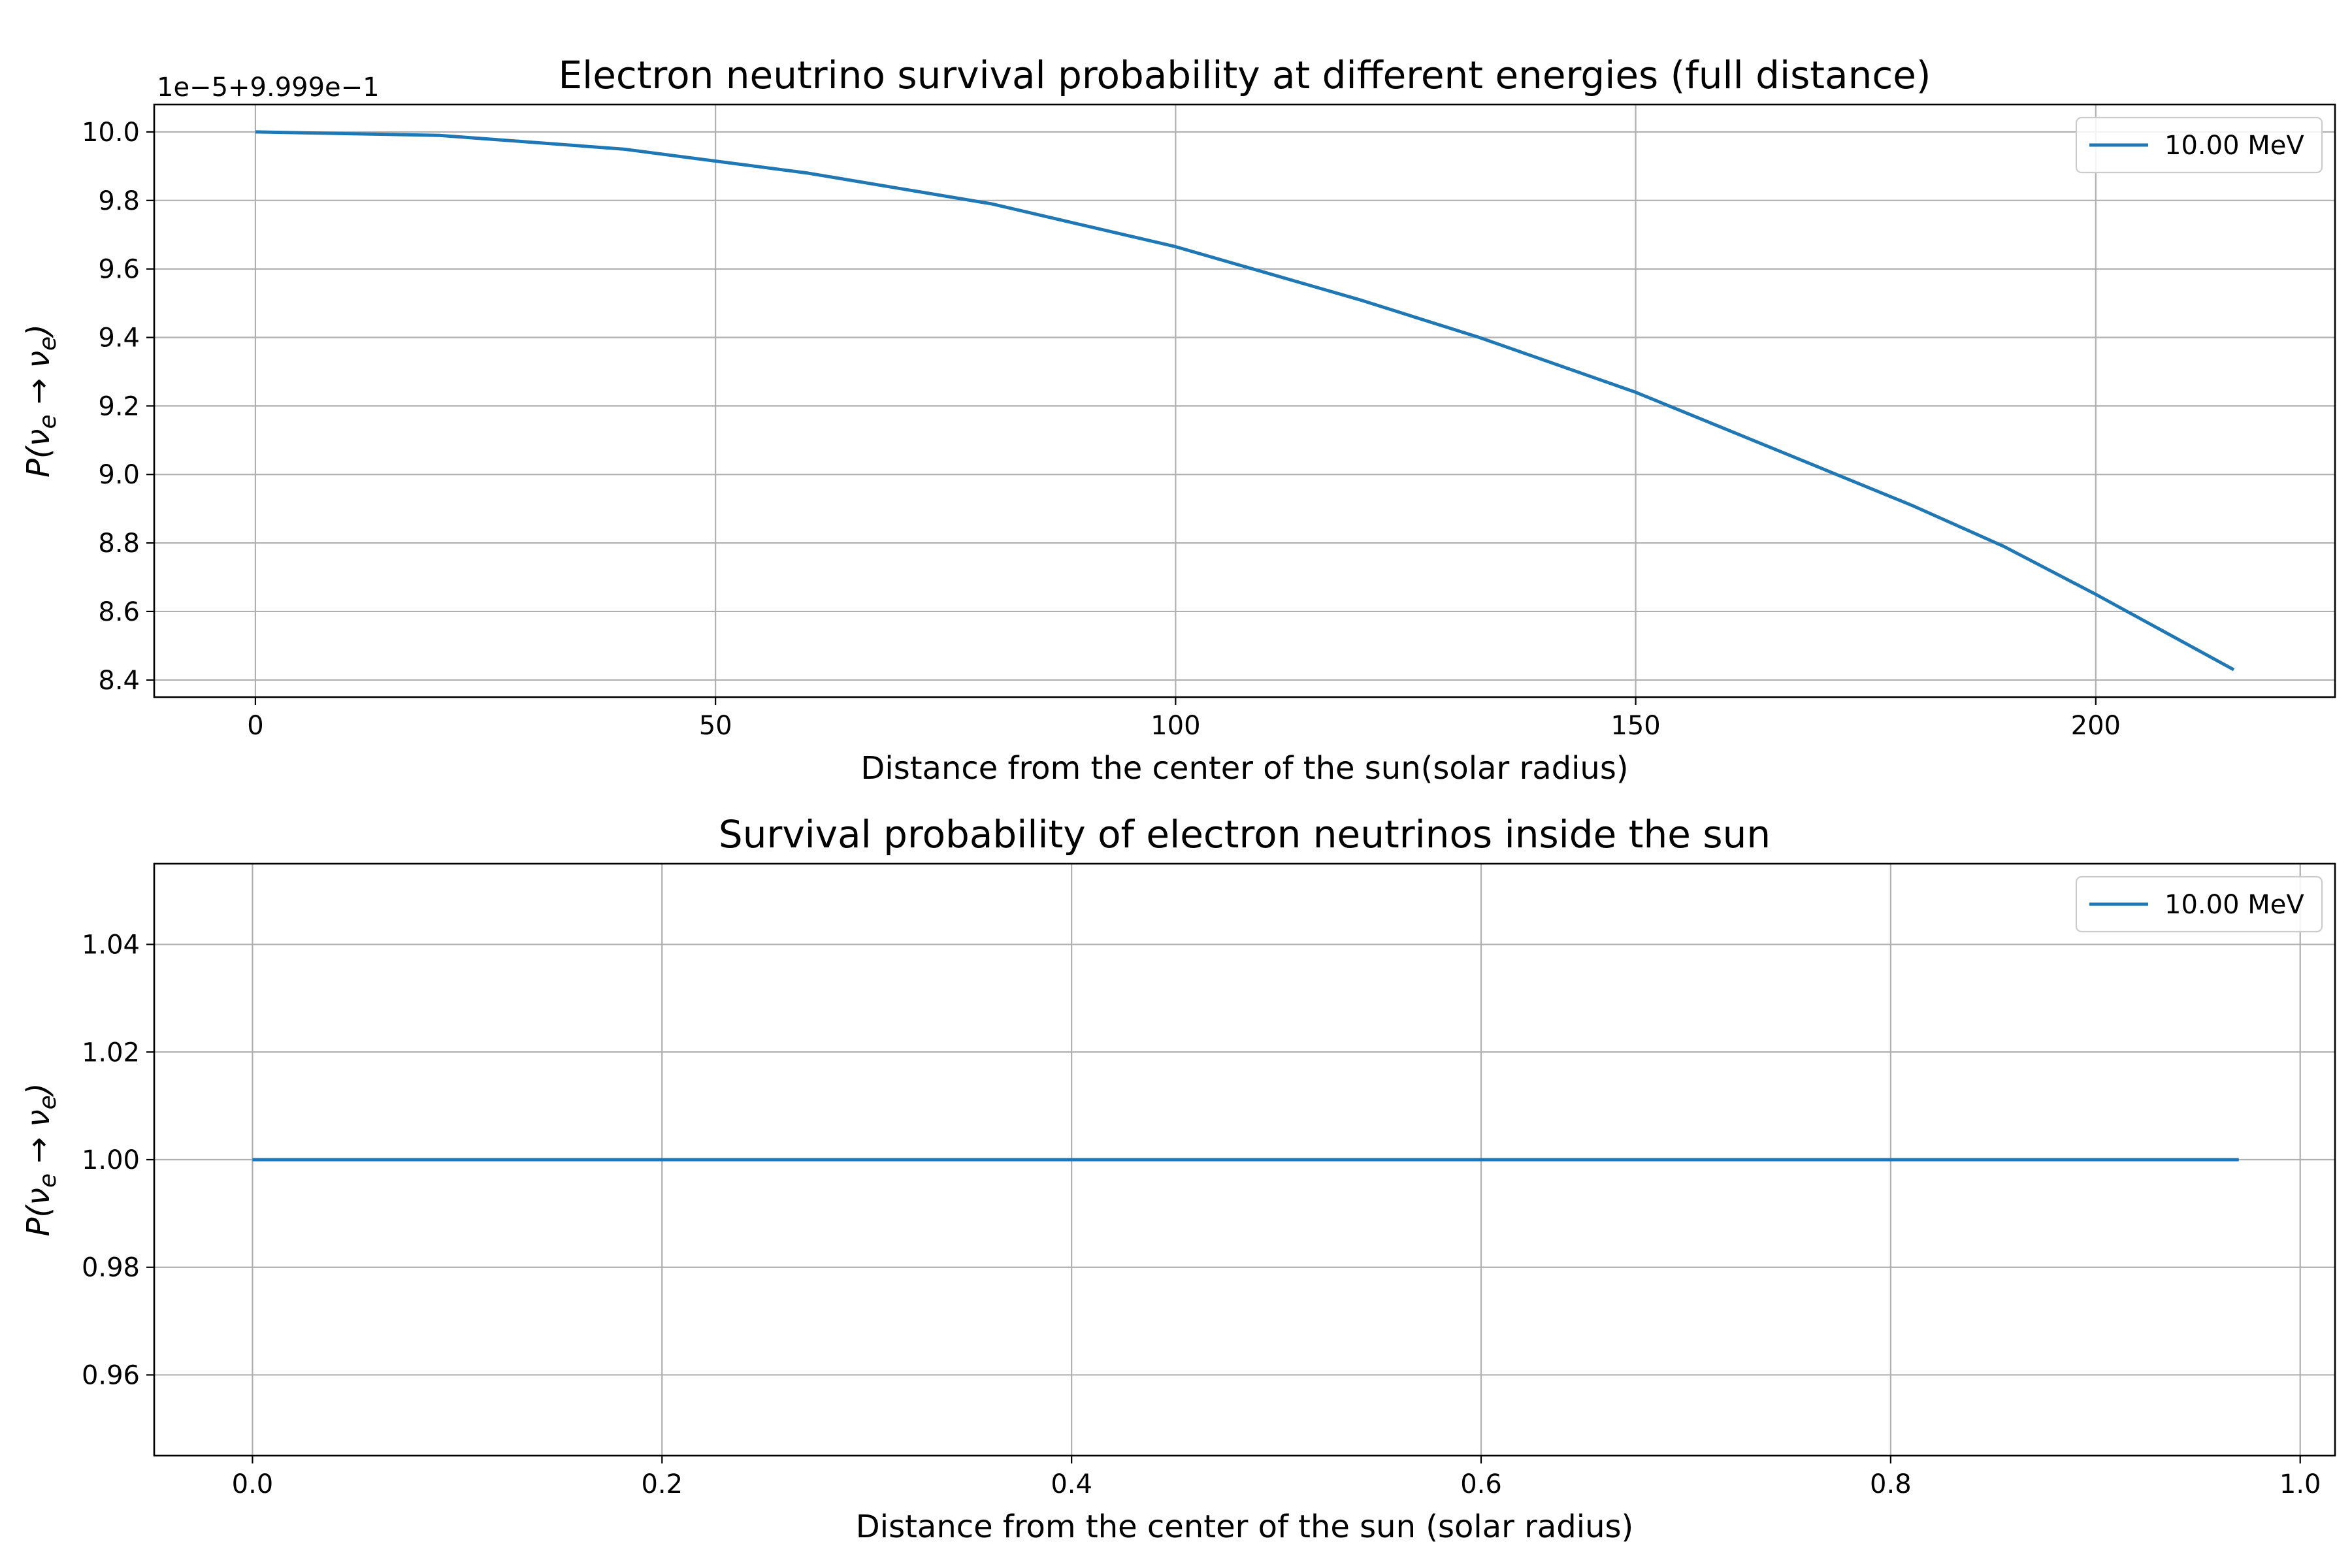 Image resolution: width=2352 pixels, height=1568 pixels. Describe the element at coordinates (119, 681) in the screenshot. I see `y-tick-label: 8.4` at that location.